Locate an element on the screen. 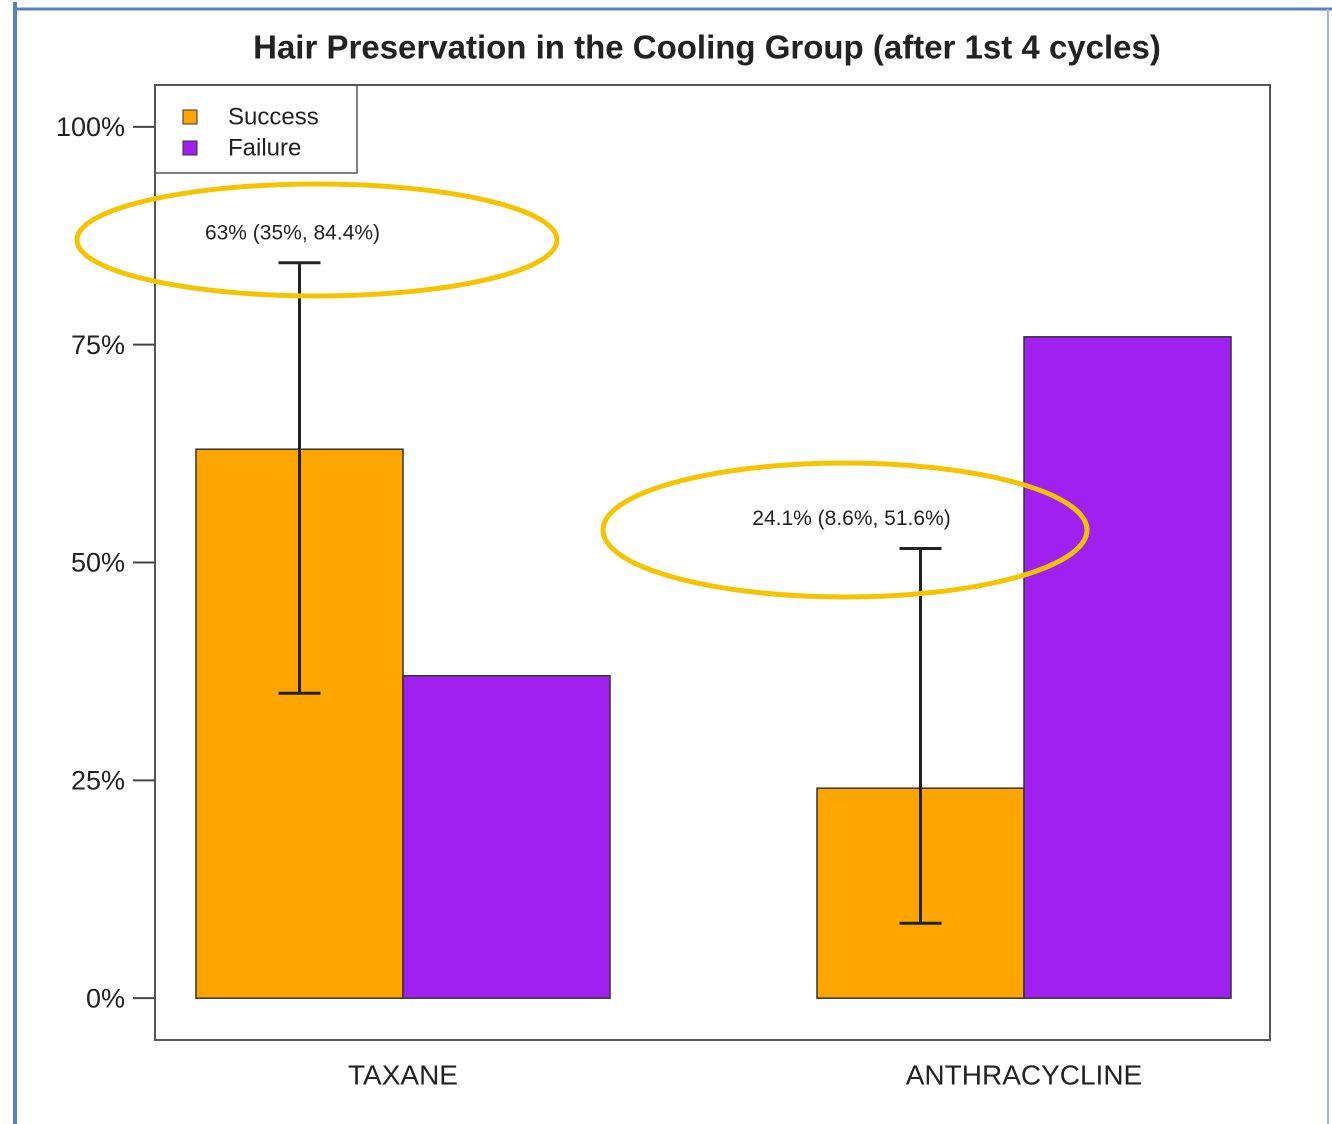 This screenshot has width=1332, height=1124. y-tick-label: 50% is located at coordinates (98, 563).